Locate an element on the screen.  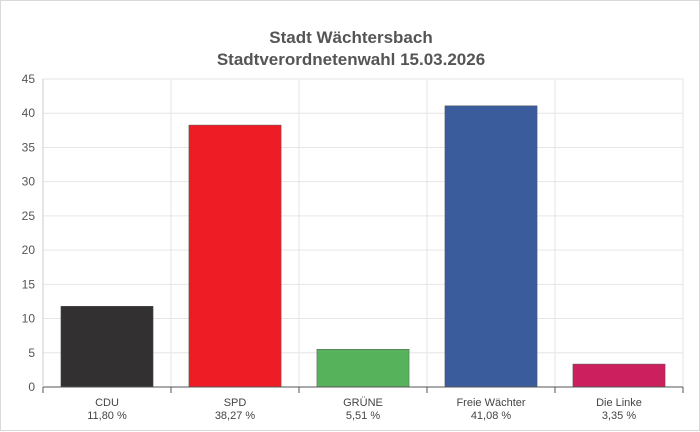
bar-spd is located at coordinates (235, 256).